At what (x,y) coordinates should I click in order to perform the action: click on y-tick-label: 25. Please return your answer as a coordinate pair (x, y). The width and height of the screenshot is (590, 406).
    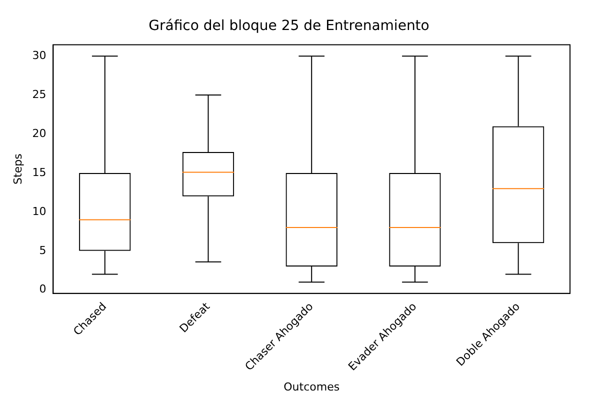
    Looking at the image, I should click on (39, 94).